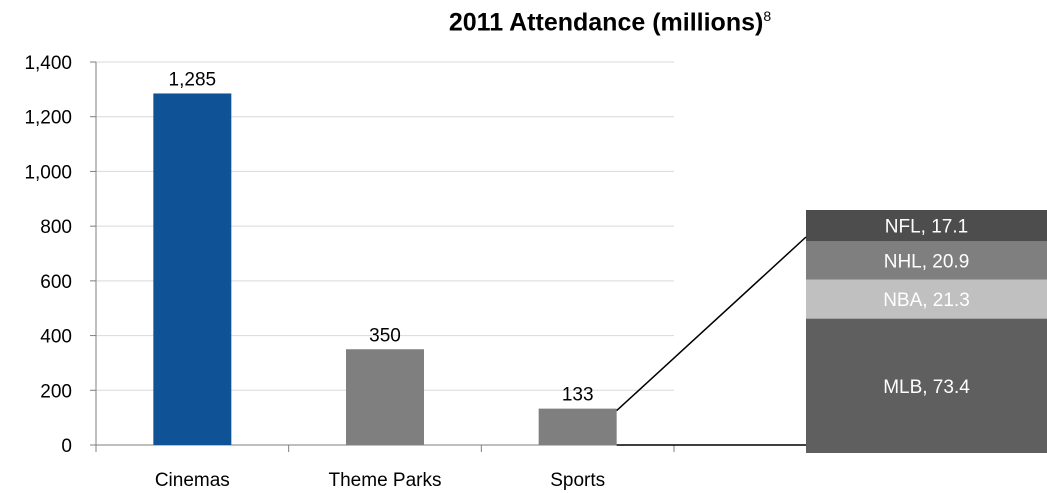 The image size is (1047, 493). What do you see at coordinates (66, 446) in the screenshot?
I see `y-tick-label: 0` at bounding box center [66, 446].